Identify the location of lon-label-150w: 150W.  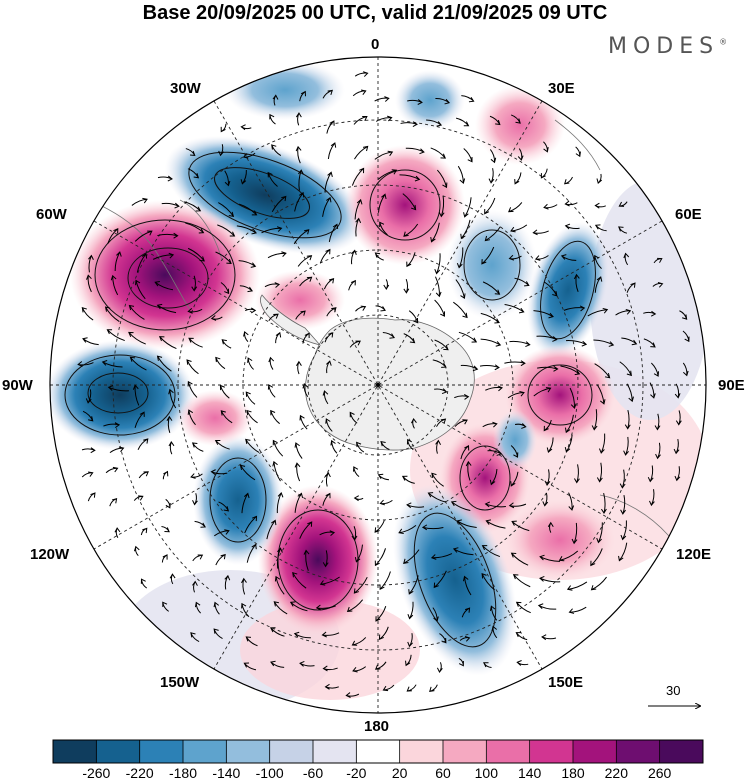
(180, 682).